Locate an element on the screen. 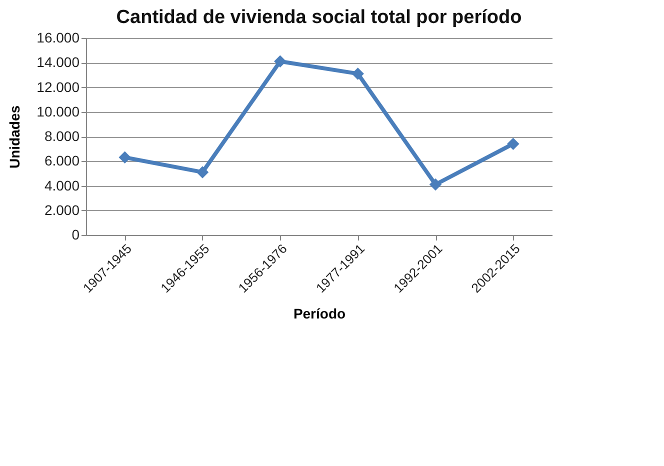  y-tick-label: 12.000 is located at coordinates (58, 86).